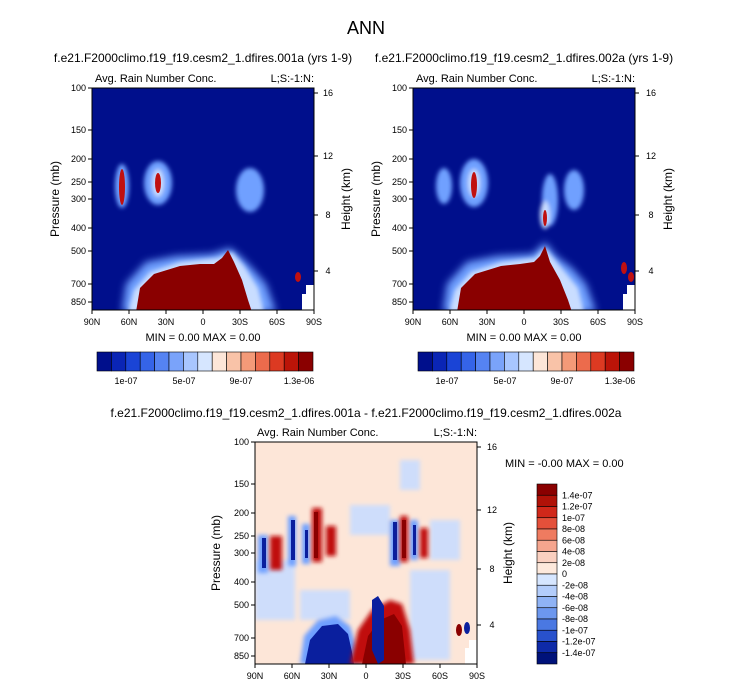 Image resolution: width=732 pixels, height=689 pixels. I want to click on svg-text: 4, so click(327, 271).